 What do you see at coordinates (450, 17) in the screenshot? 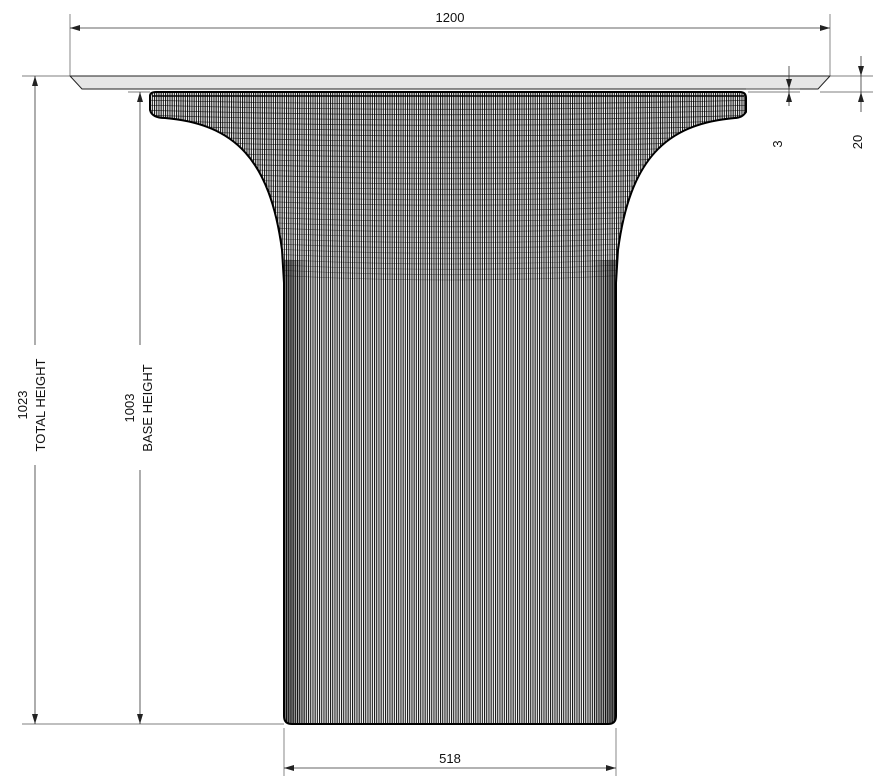
I see `top-width-label: 1200` at bounding box center [450, 17].